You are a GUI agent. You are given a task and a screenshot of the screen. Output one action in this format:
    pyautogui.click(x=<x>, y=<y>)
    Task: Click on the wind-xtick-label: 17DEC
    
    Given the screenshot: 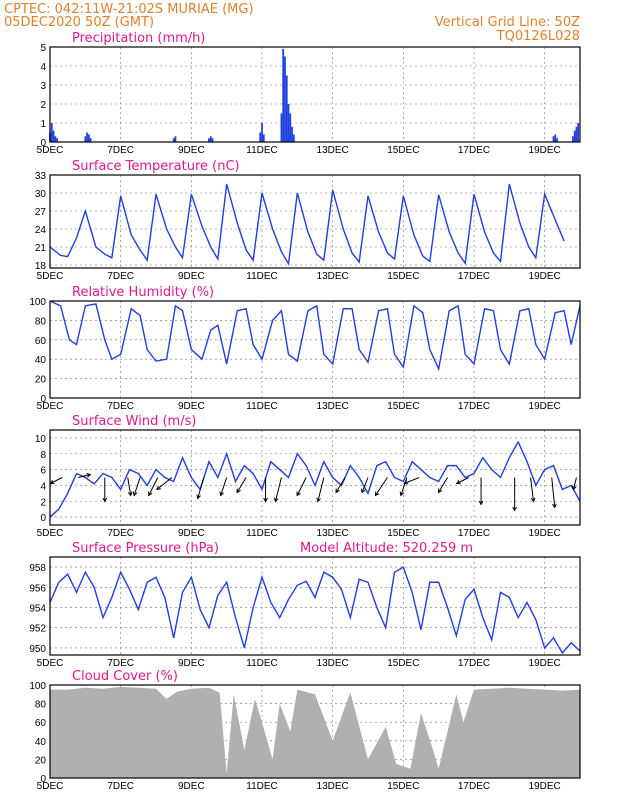 What is the action you would take?
    pyautogui.click(x=474, y=533)
    